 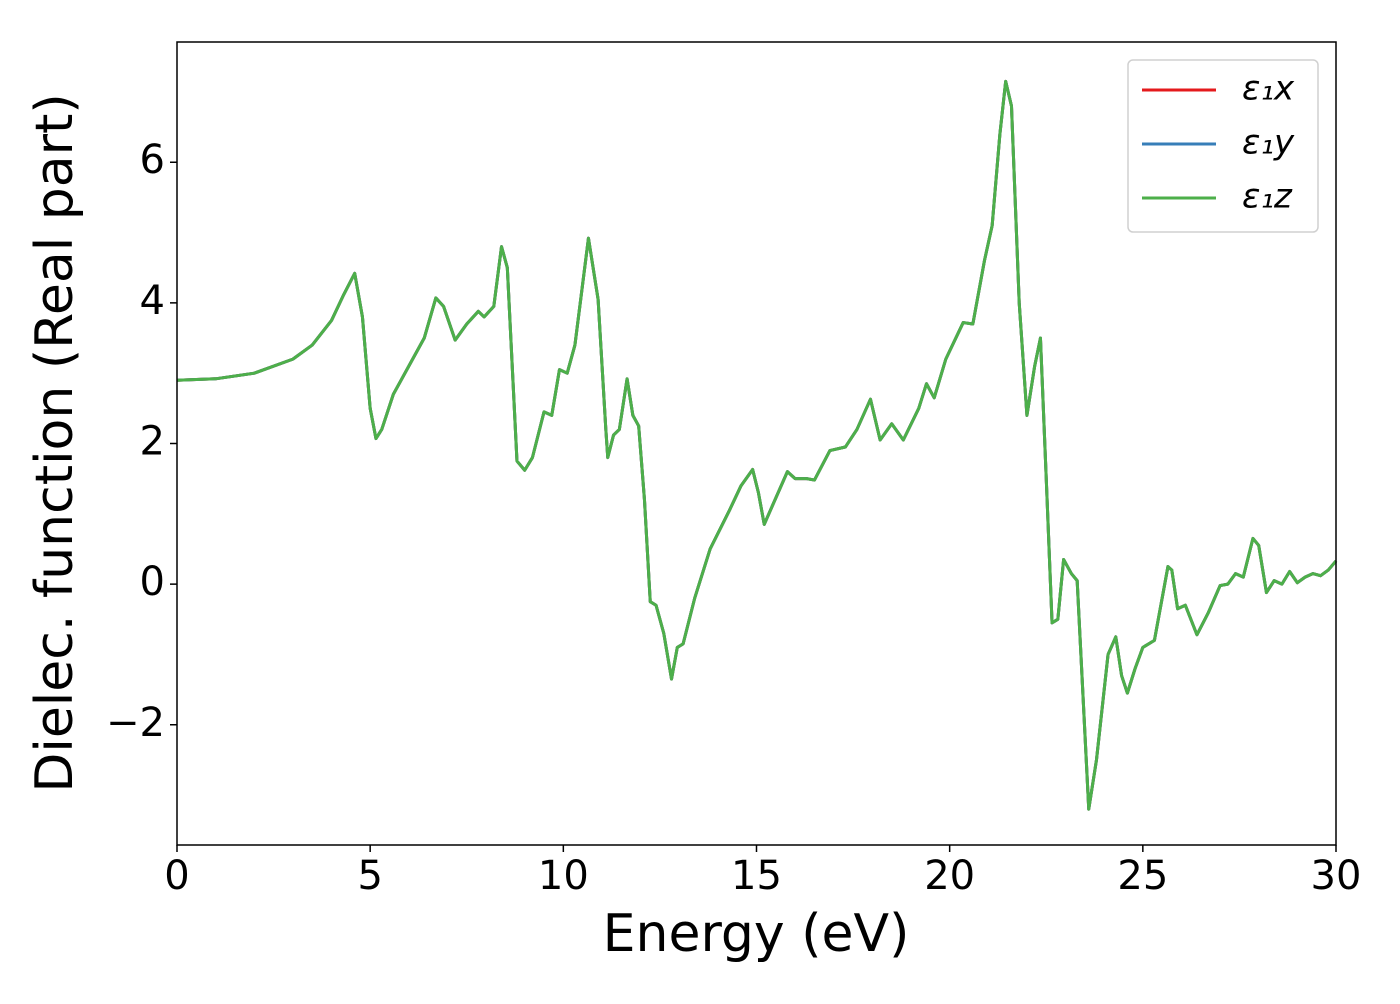 What do you see at coordinates (1223, 146) in the screenshot?
I see `legend-box` at bounding box center [1223, 146].